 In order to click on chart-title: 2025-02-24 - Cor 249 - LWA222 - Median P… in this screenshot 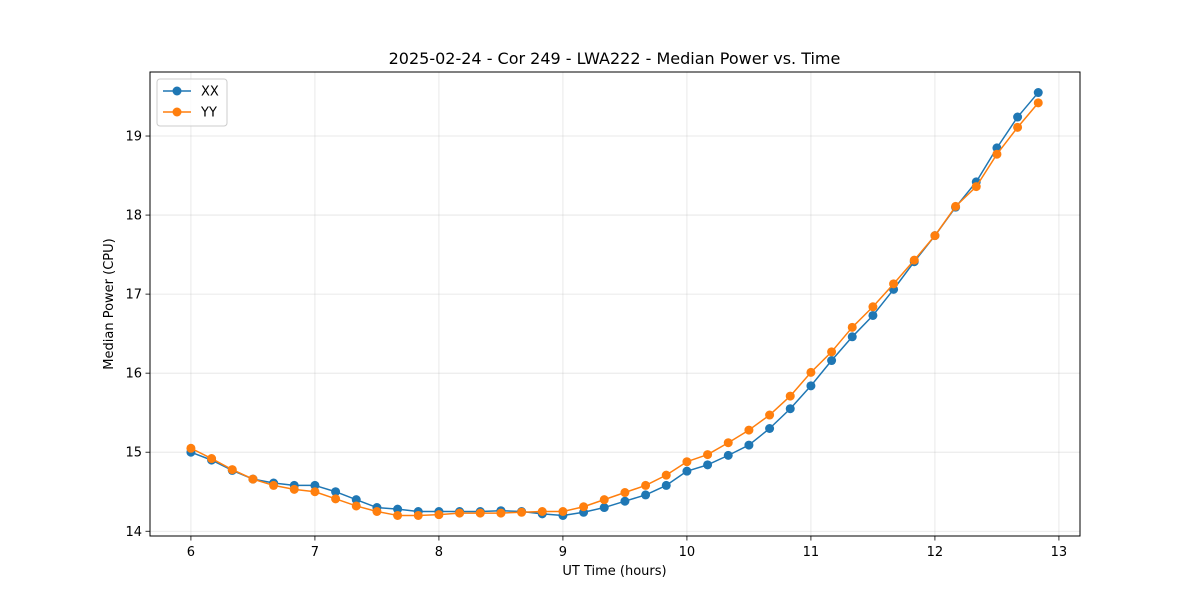, I will do `click(615, 58)`.